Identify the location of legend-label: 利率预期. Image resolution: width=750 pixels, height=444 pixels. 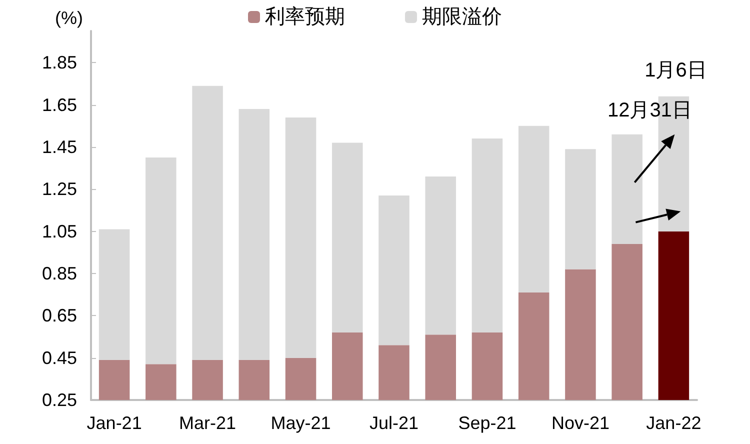
(305, 17).